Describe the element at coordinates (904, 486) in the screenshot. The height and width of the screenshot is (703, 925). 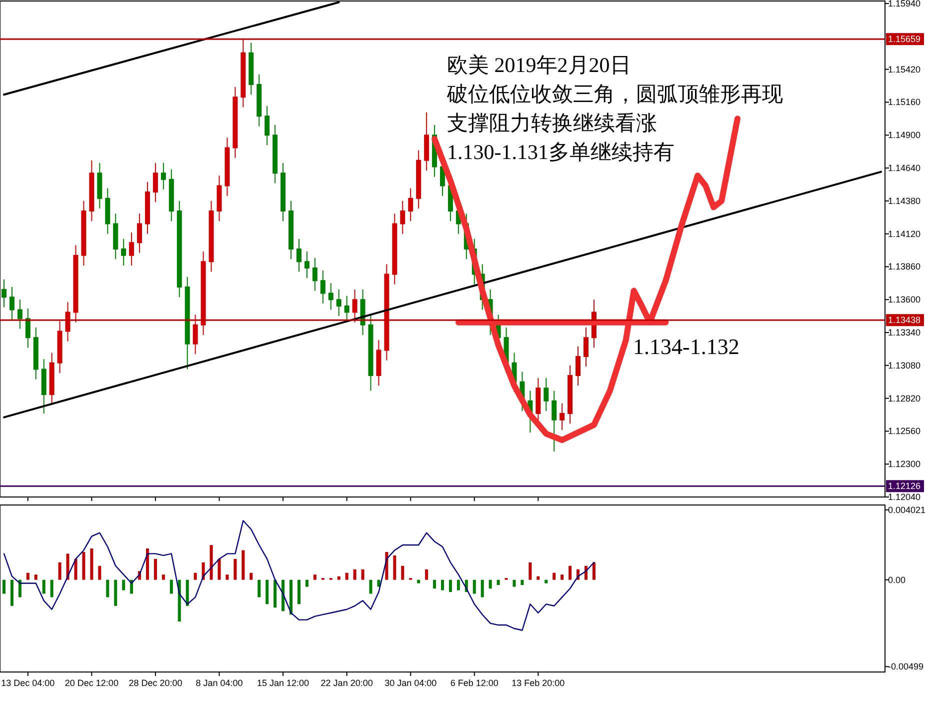
I see `ref-line-label: 1.12126` at that location.